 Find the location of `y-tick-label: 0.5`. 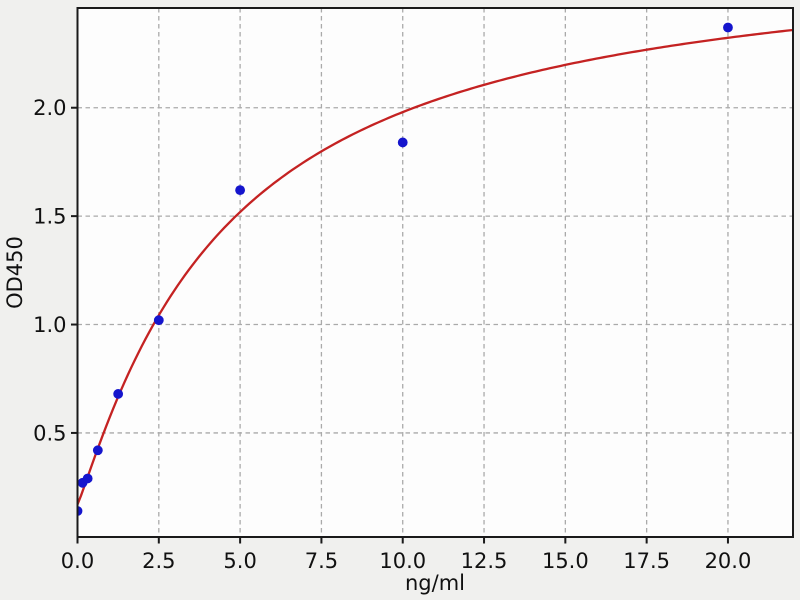

y-tick-label: 0.5 is located at coordinates (49, 433).